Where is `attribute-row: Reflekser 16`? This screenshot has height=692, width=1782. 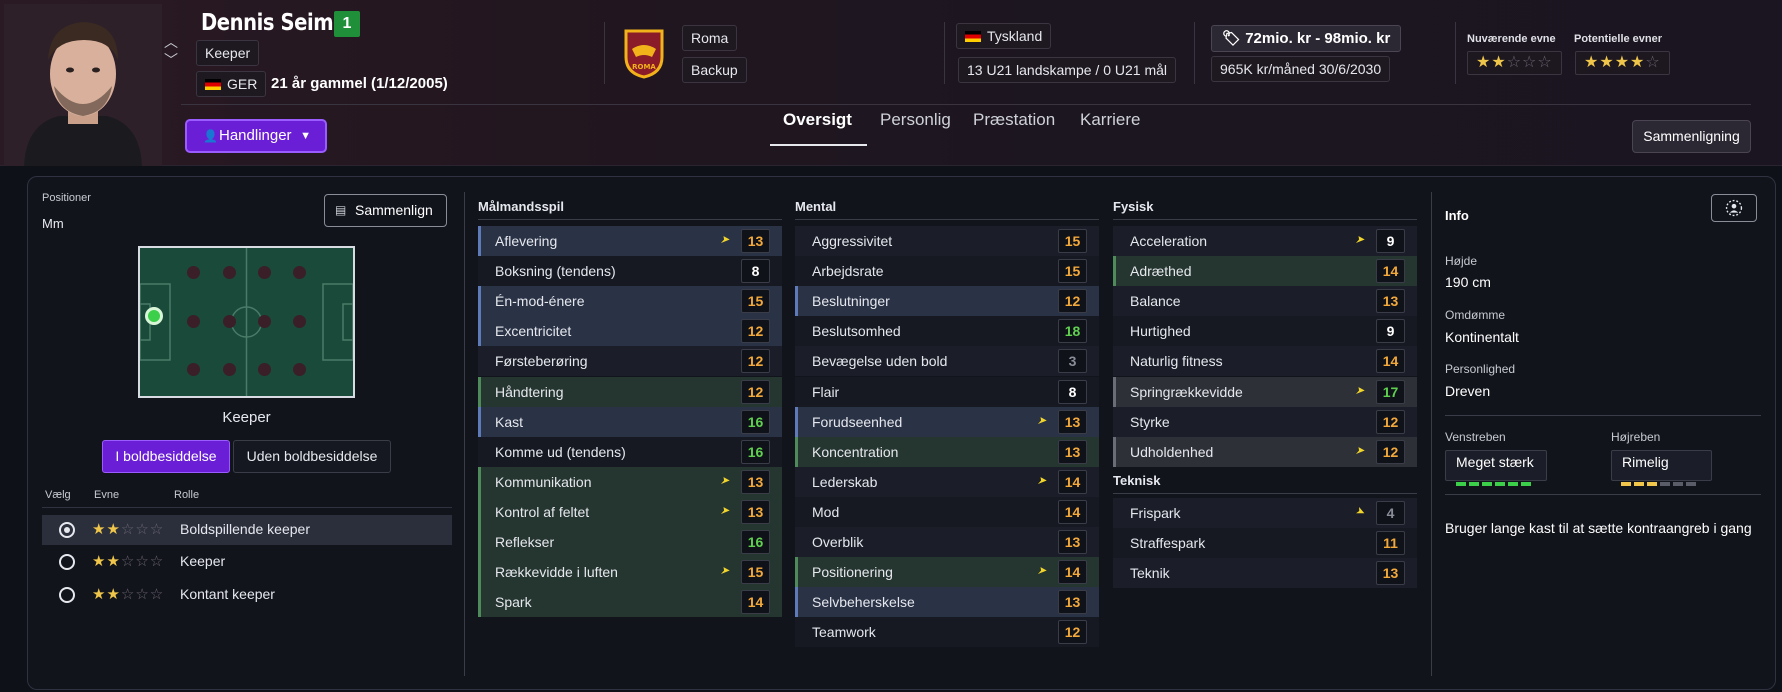 attribute-row: Reflekser 16 is located at coordinates (630, 542).